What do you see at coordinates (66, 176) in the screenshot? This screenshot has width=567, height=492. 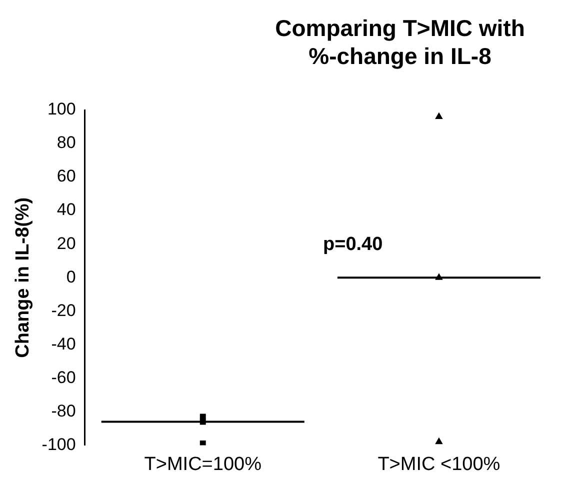 I see `y-tick-label: 60` at bounding box center [66, 176].